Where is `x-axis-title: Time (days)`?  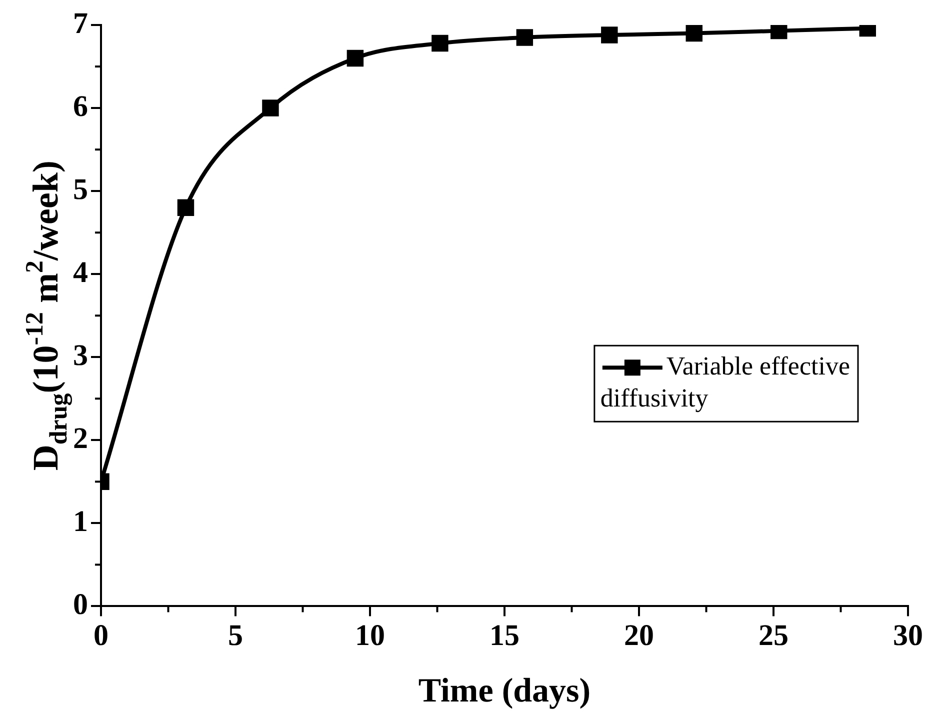
x-axis-title: Time (days) is located at coordinates (504, 691).